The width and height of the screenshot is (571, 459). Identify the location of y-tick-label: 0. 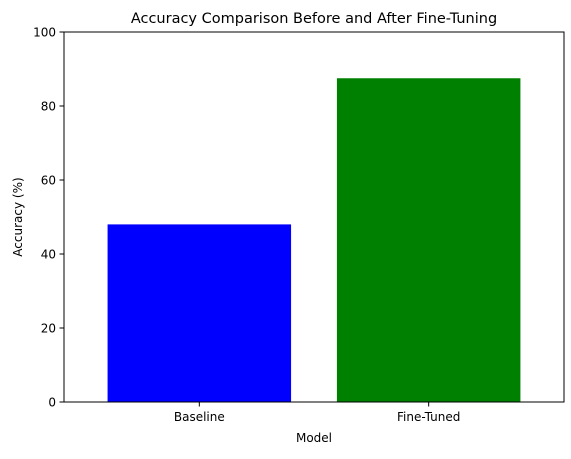
(52, 402).